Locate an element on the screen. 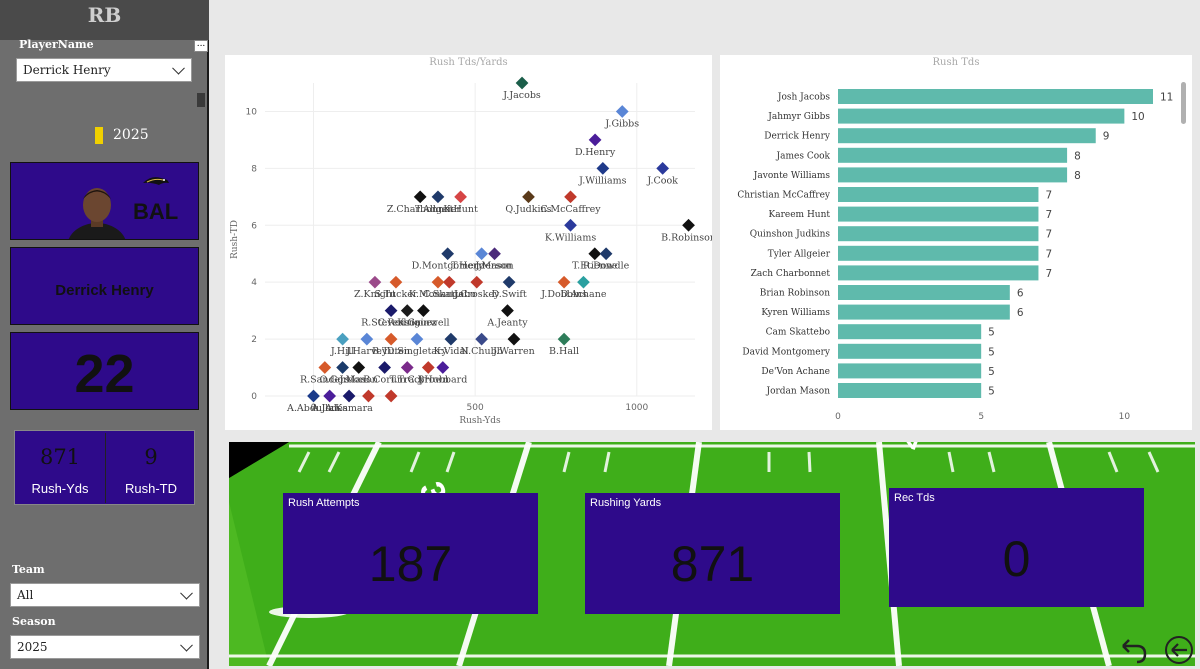 The width and height of the screenshot is (1200, 669). rec-tds-card: Rec Tds 0 is located at coordinates (1016, 547).